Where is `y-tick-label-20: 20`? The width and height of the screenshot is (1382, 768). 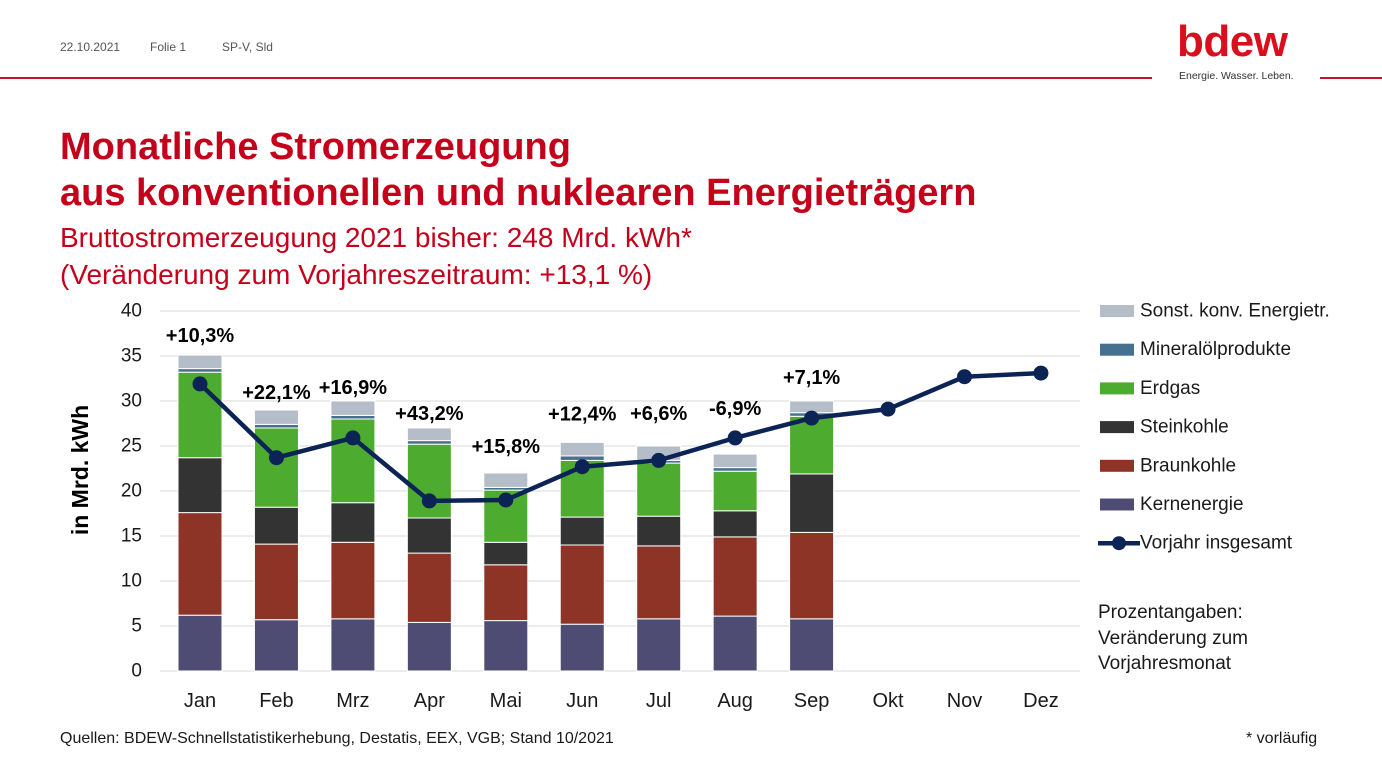 y-tick-label-20: 20 is located at coordinates (131, 491).